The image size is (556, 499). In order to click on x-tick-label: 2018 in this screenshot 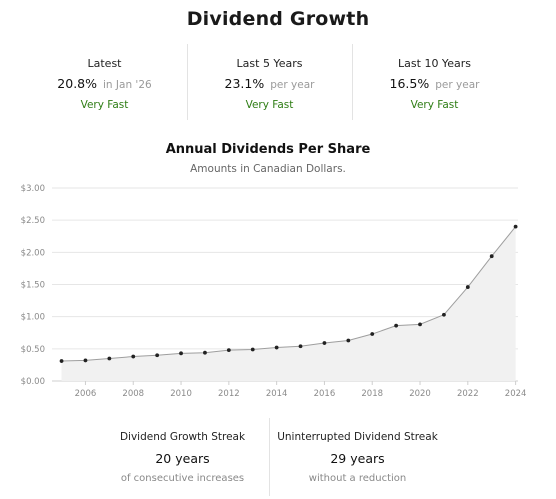, I will do `click(372, 394)`.